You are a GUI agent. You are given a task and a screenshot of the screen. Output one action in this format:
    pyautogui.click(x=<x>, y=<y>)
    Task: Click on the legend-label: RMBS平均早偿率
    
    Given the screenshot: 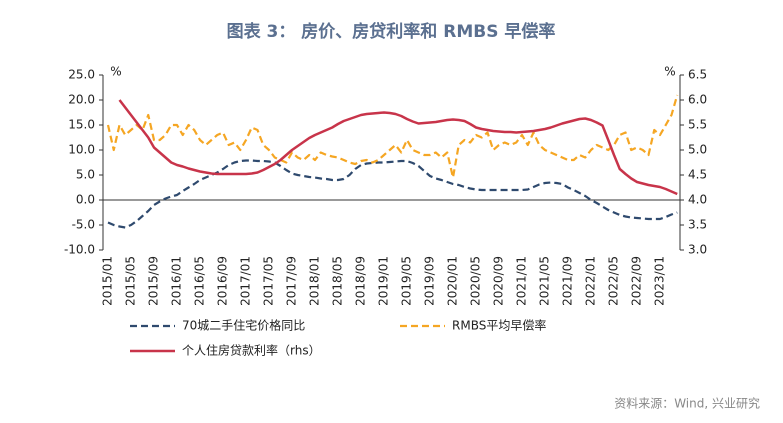 What is the action you would take?
    pyautogui.click(x=499, y=325)
    